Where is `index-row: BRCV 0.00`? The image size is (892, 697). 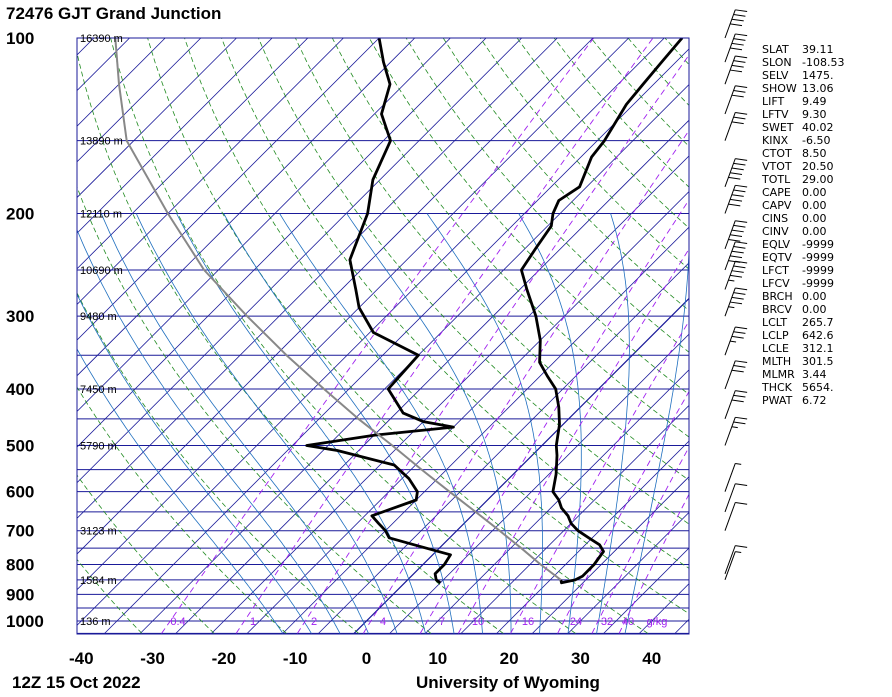
index-row: BRCV 0.00 is located at coordinates (803, 309).